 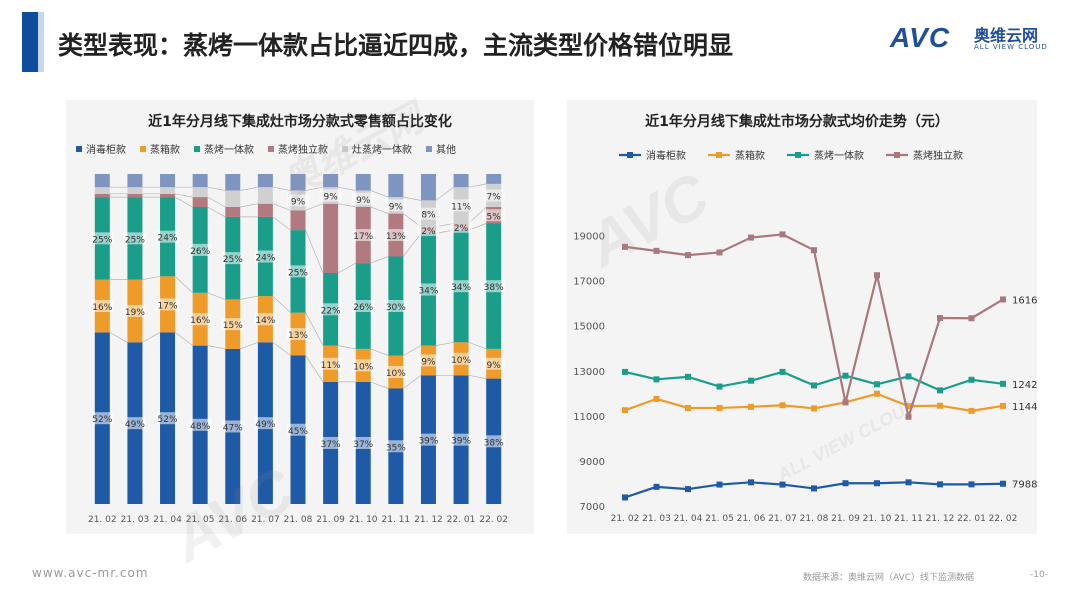 I want to click on bar-data-label: 13%, so click(x=396, y=237).